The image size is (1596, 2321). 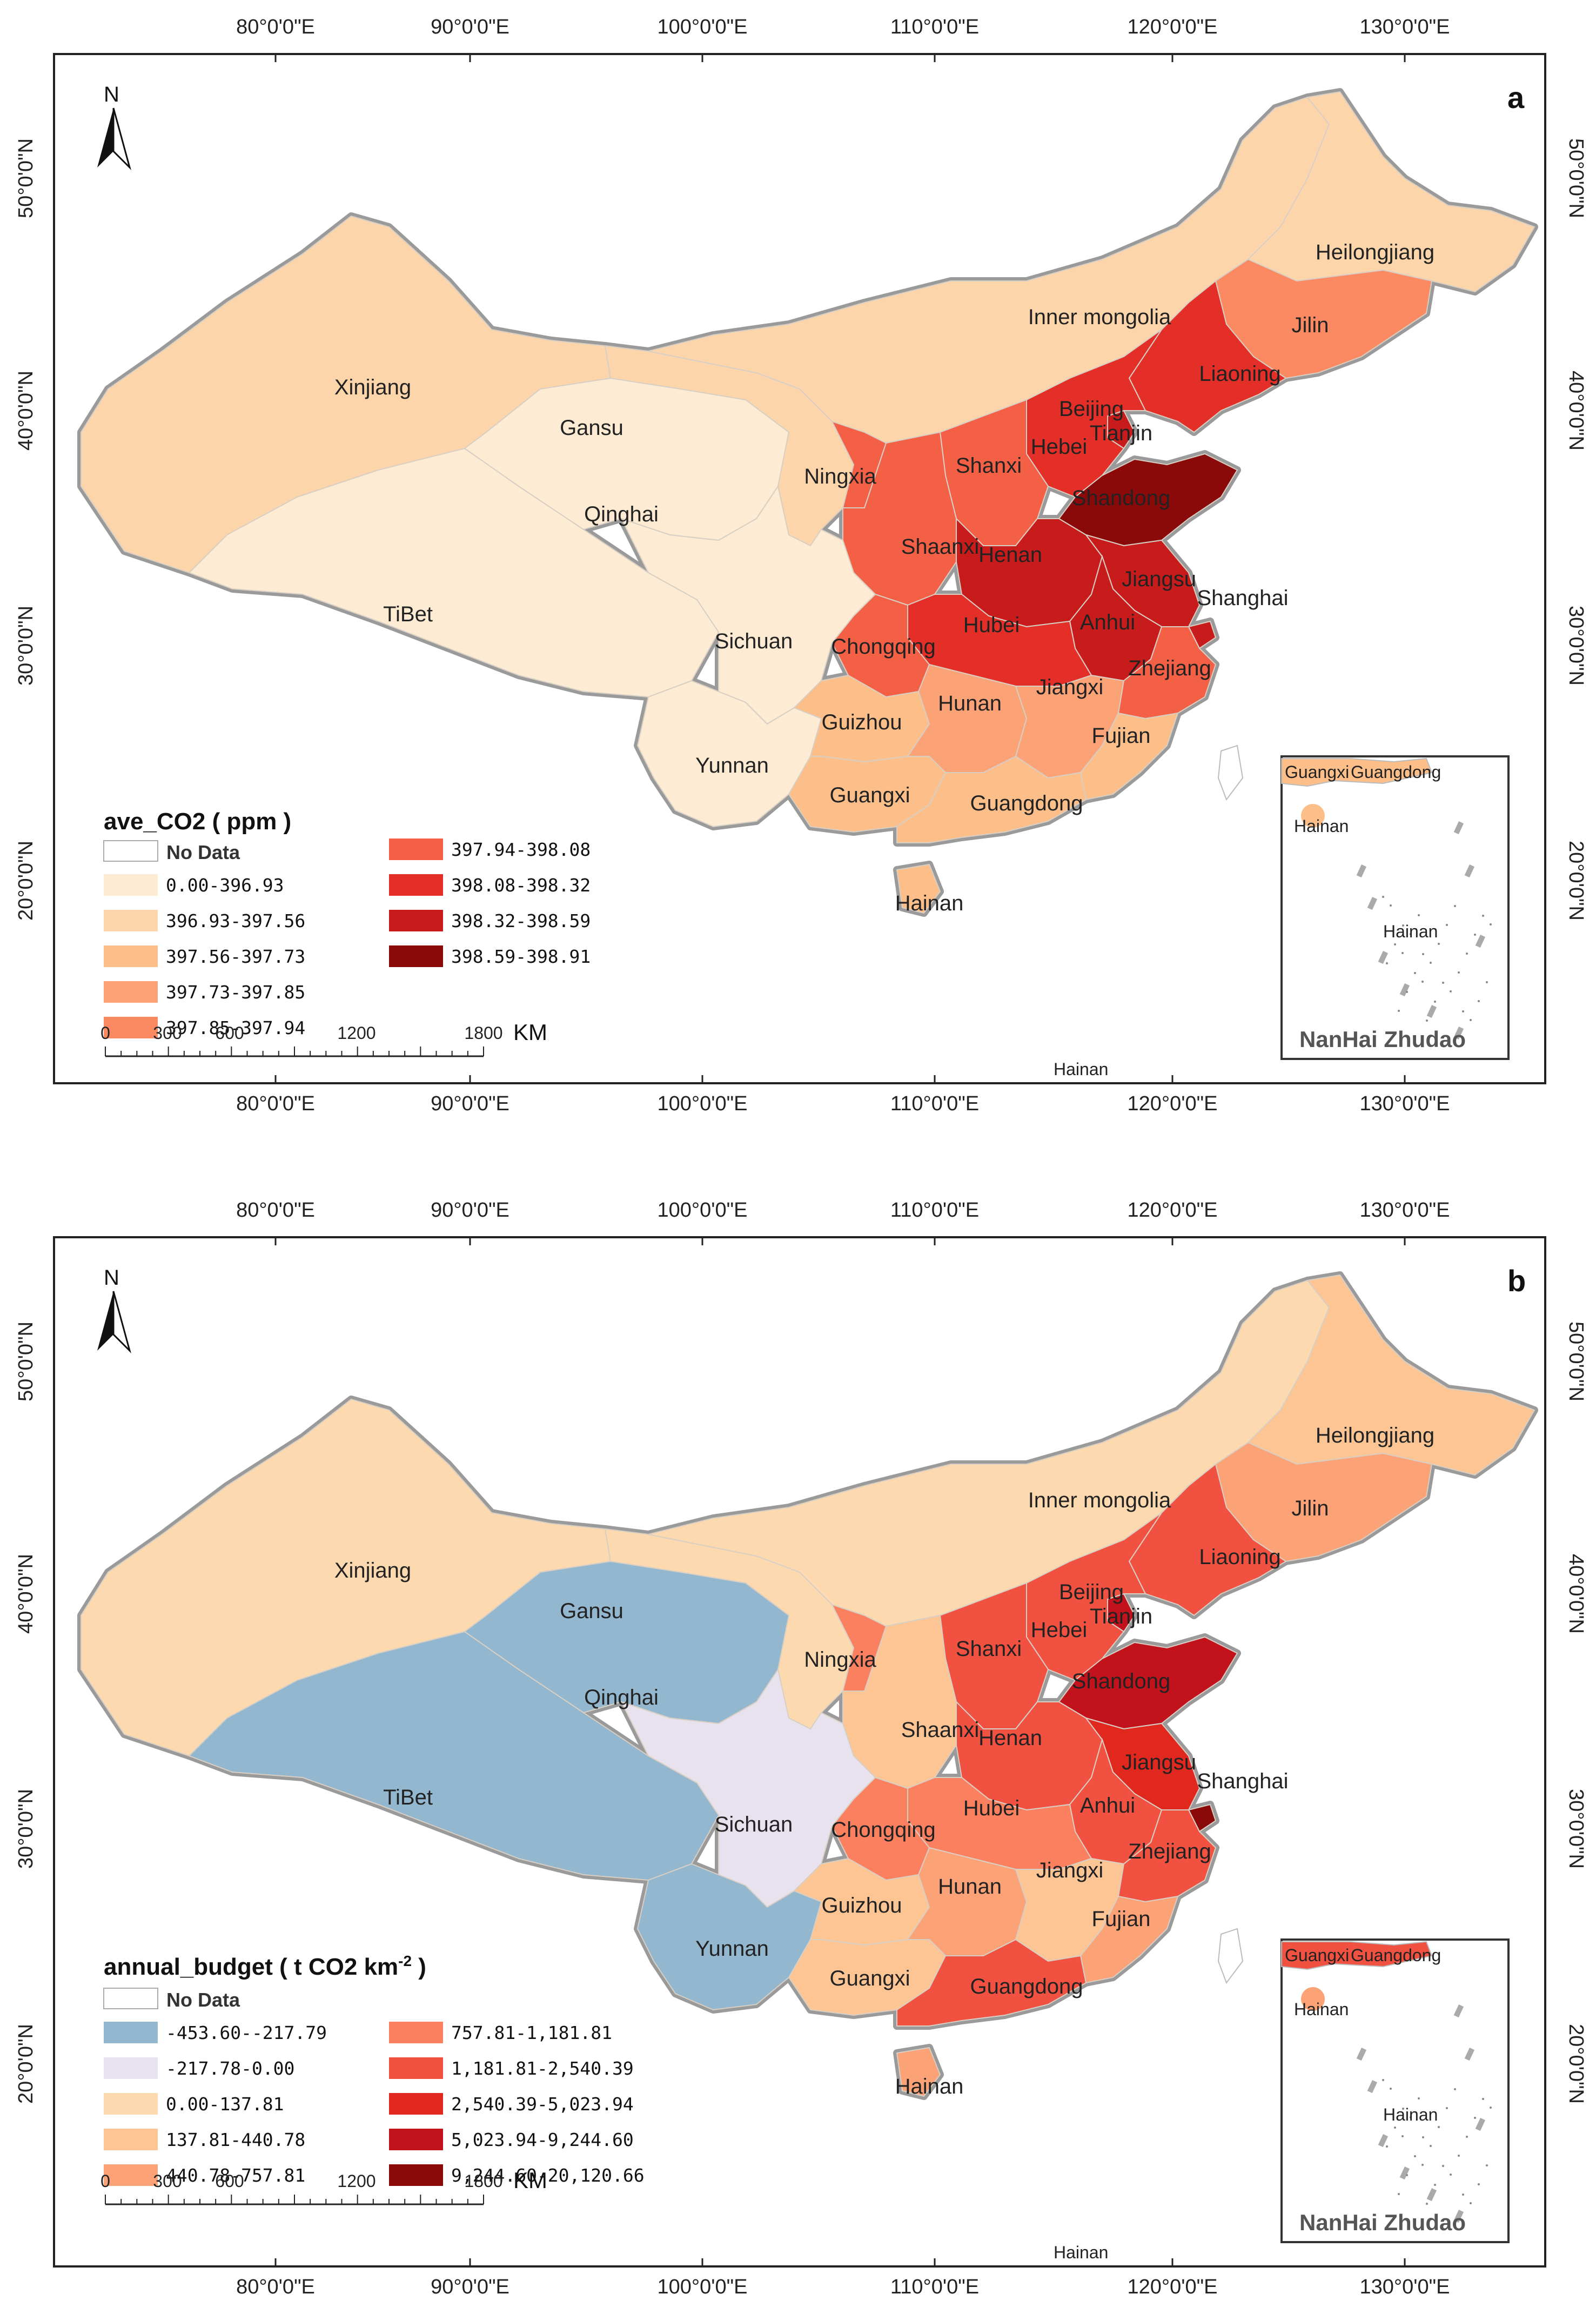 What do you see at coordinates (512, 2104) in the screenshot?
I see `legend-item: 2,540.39-5,023.94` at bounding box center [512, 2104].